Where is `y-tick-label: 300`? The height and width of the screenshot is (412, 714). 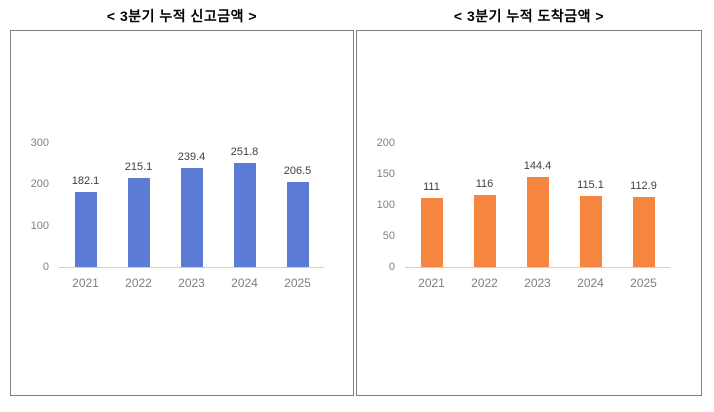
y-tick-label: 300 is located at coordinates (39, 143).